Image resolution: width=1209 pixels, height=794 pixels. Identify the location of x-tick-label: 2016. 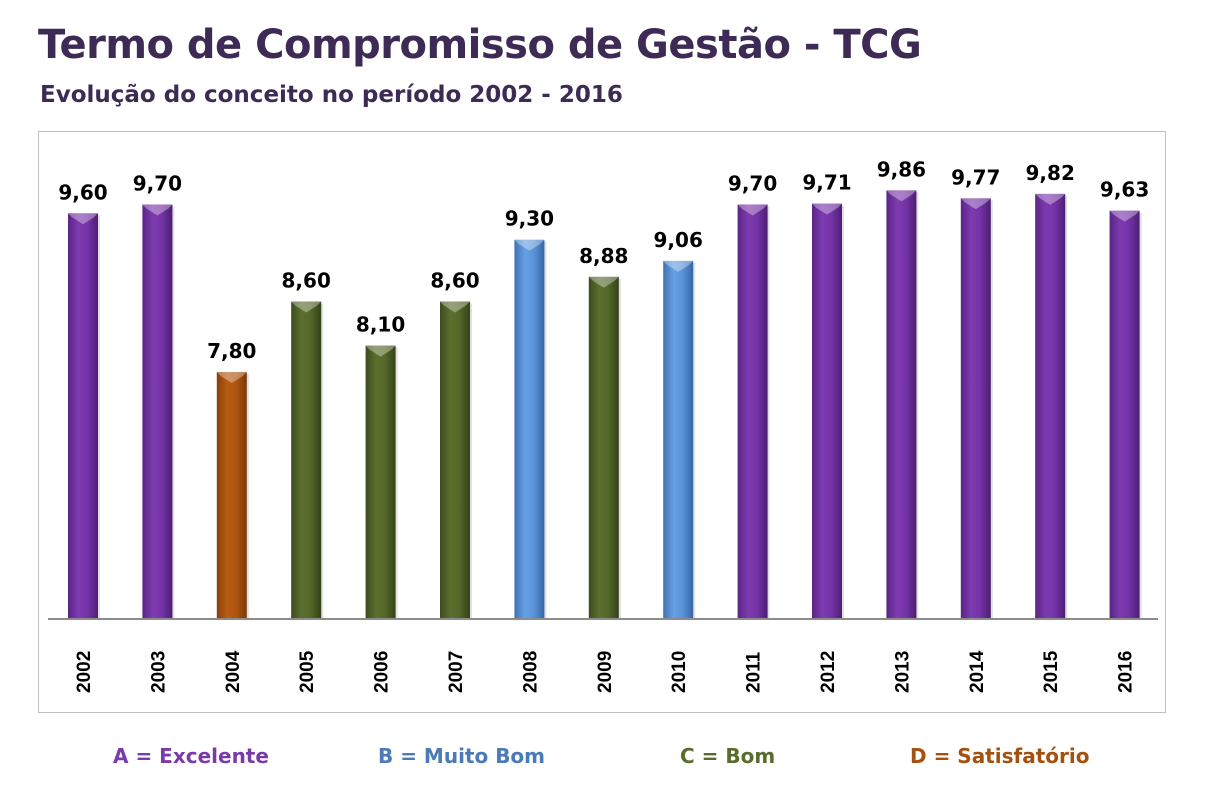
(1126, 672).